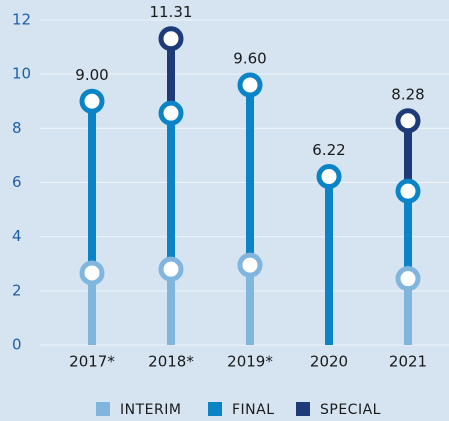 The width and height of the screenshot is (449, 421). What do you see at coordinates (17, 128) in the screenshot?
I see `y-tick-label: 8` at bounding box center [17, 128].